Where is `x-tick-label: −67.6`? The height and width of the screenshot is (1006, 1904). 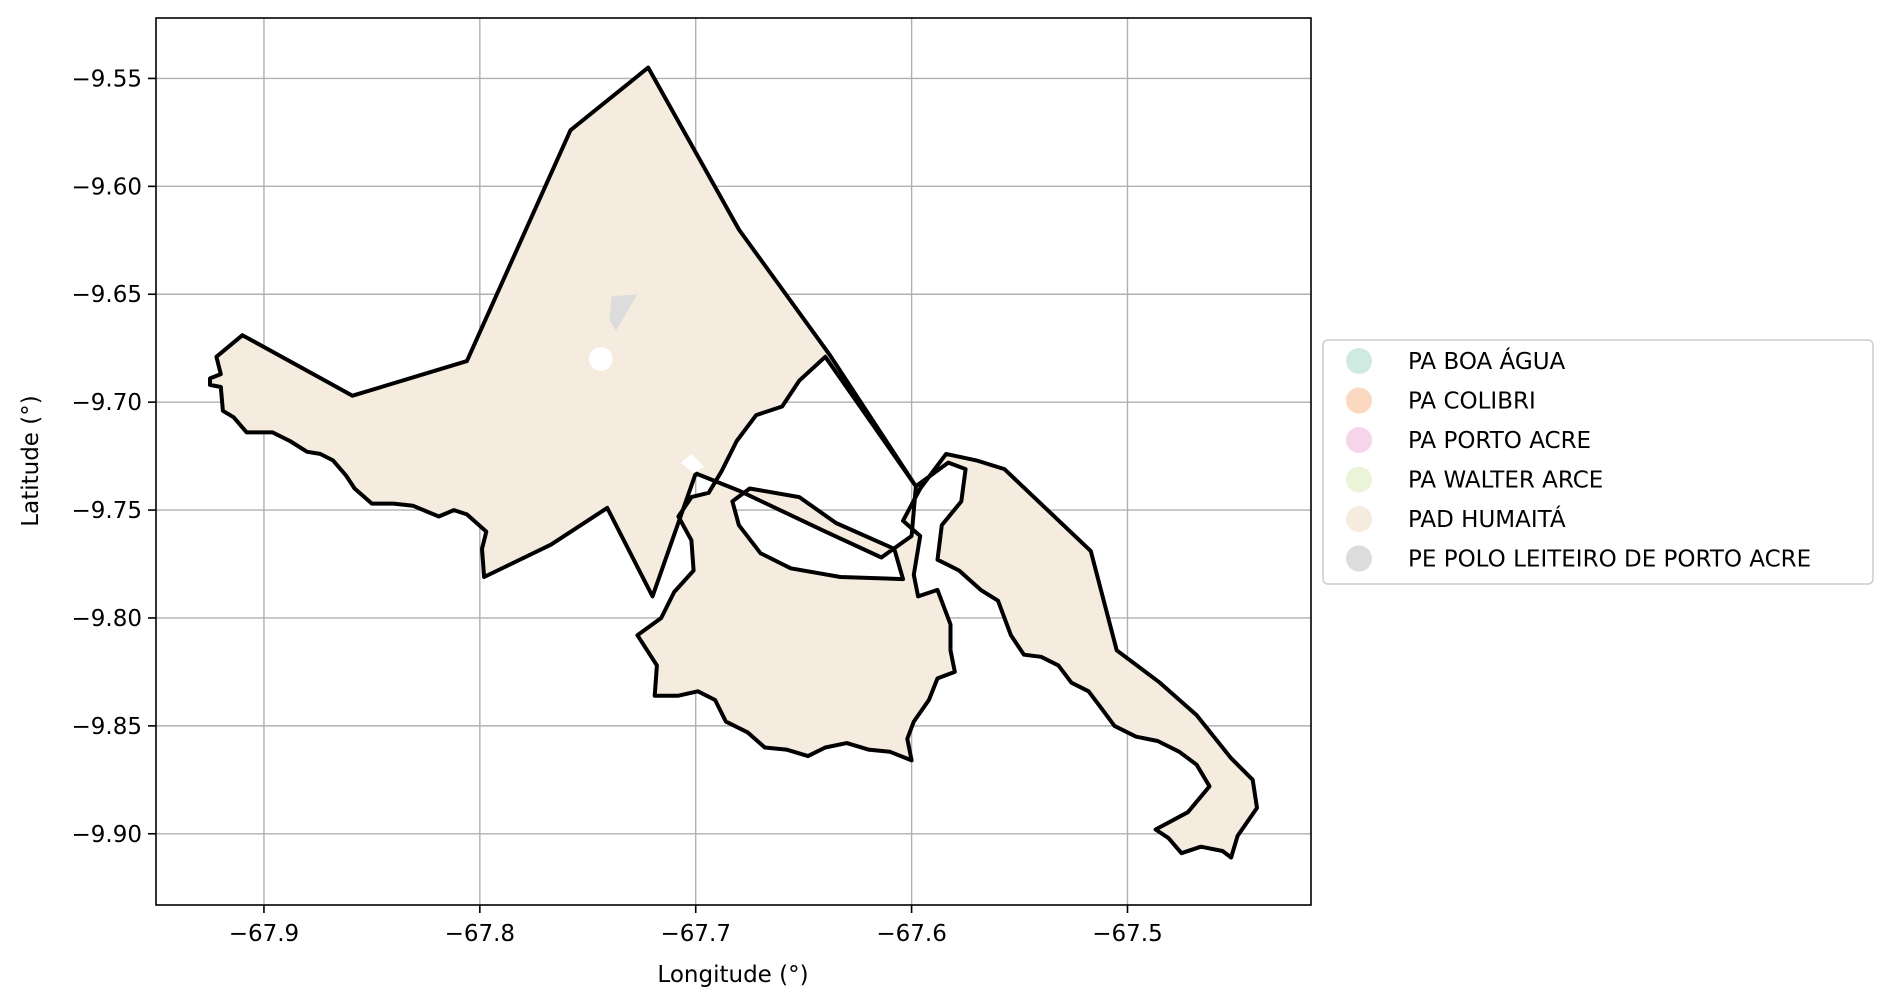 x-tick-label: −67.6 is located at coordinates (911, 934).